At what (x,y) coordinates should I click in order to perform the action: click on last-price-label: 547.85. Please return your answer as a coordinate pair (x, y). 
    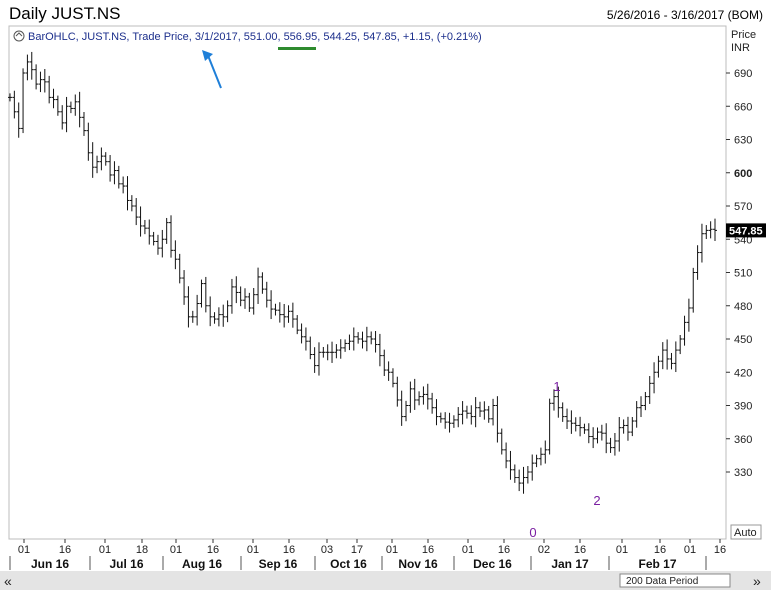
    Looking at the image, I should click on (746, 231).